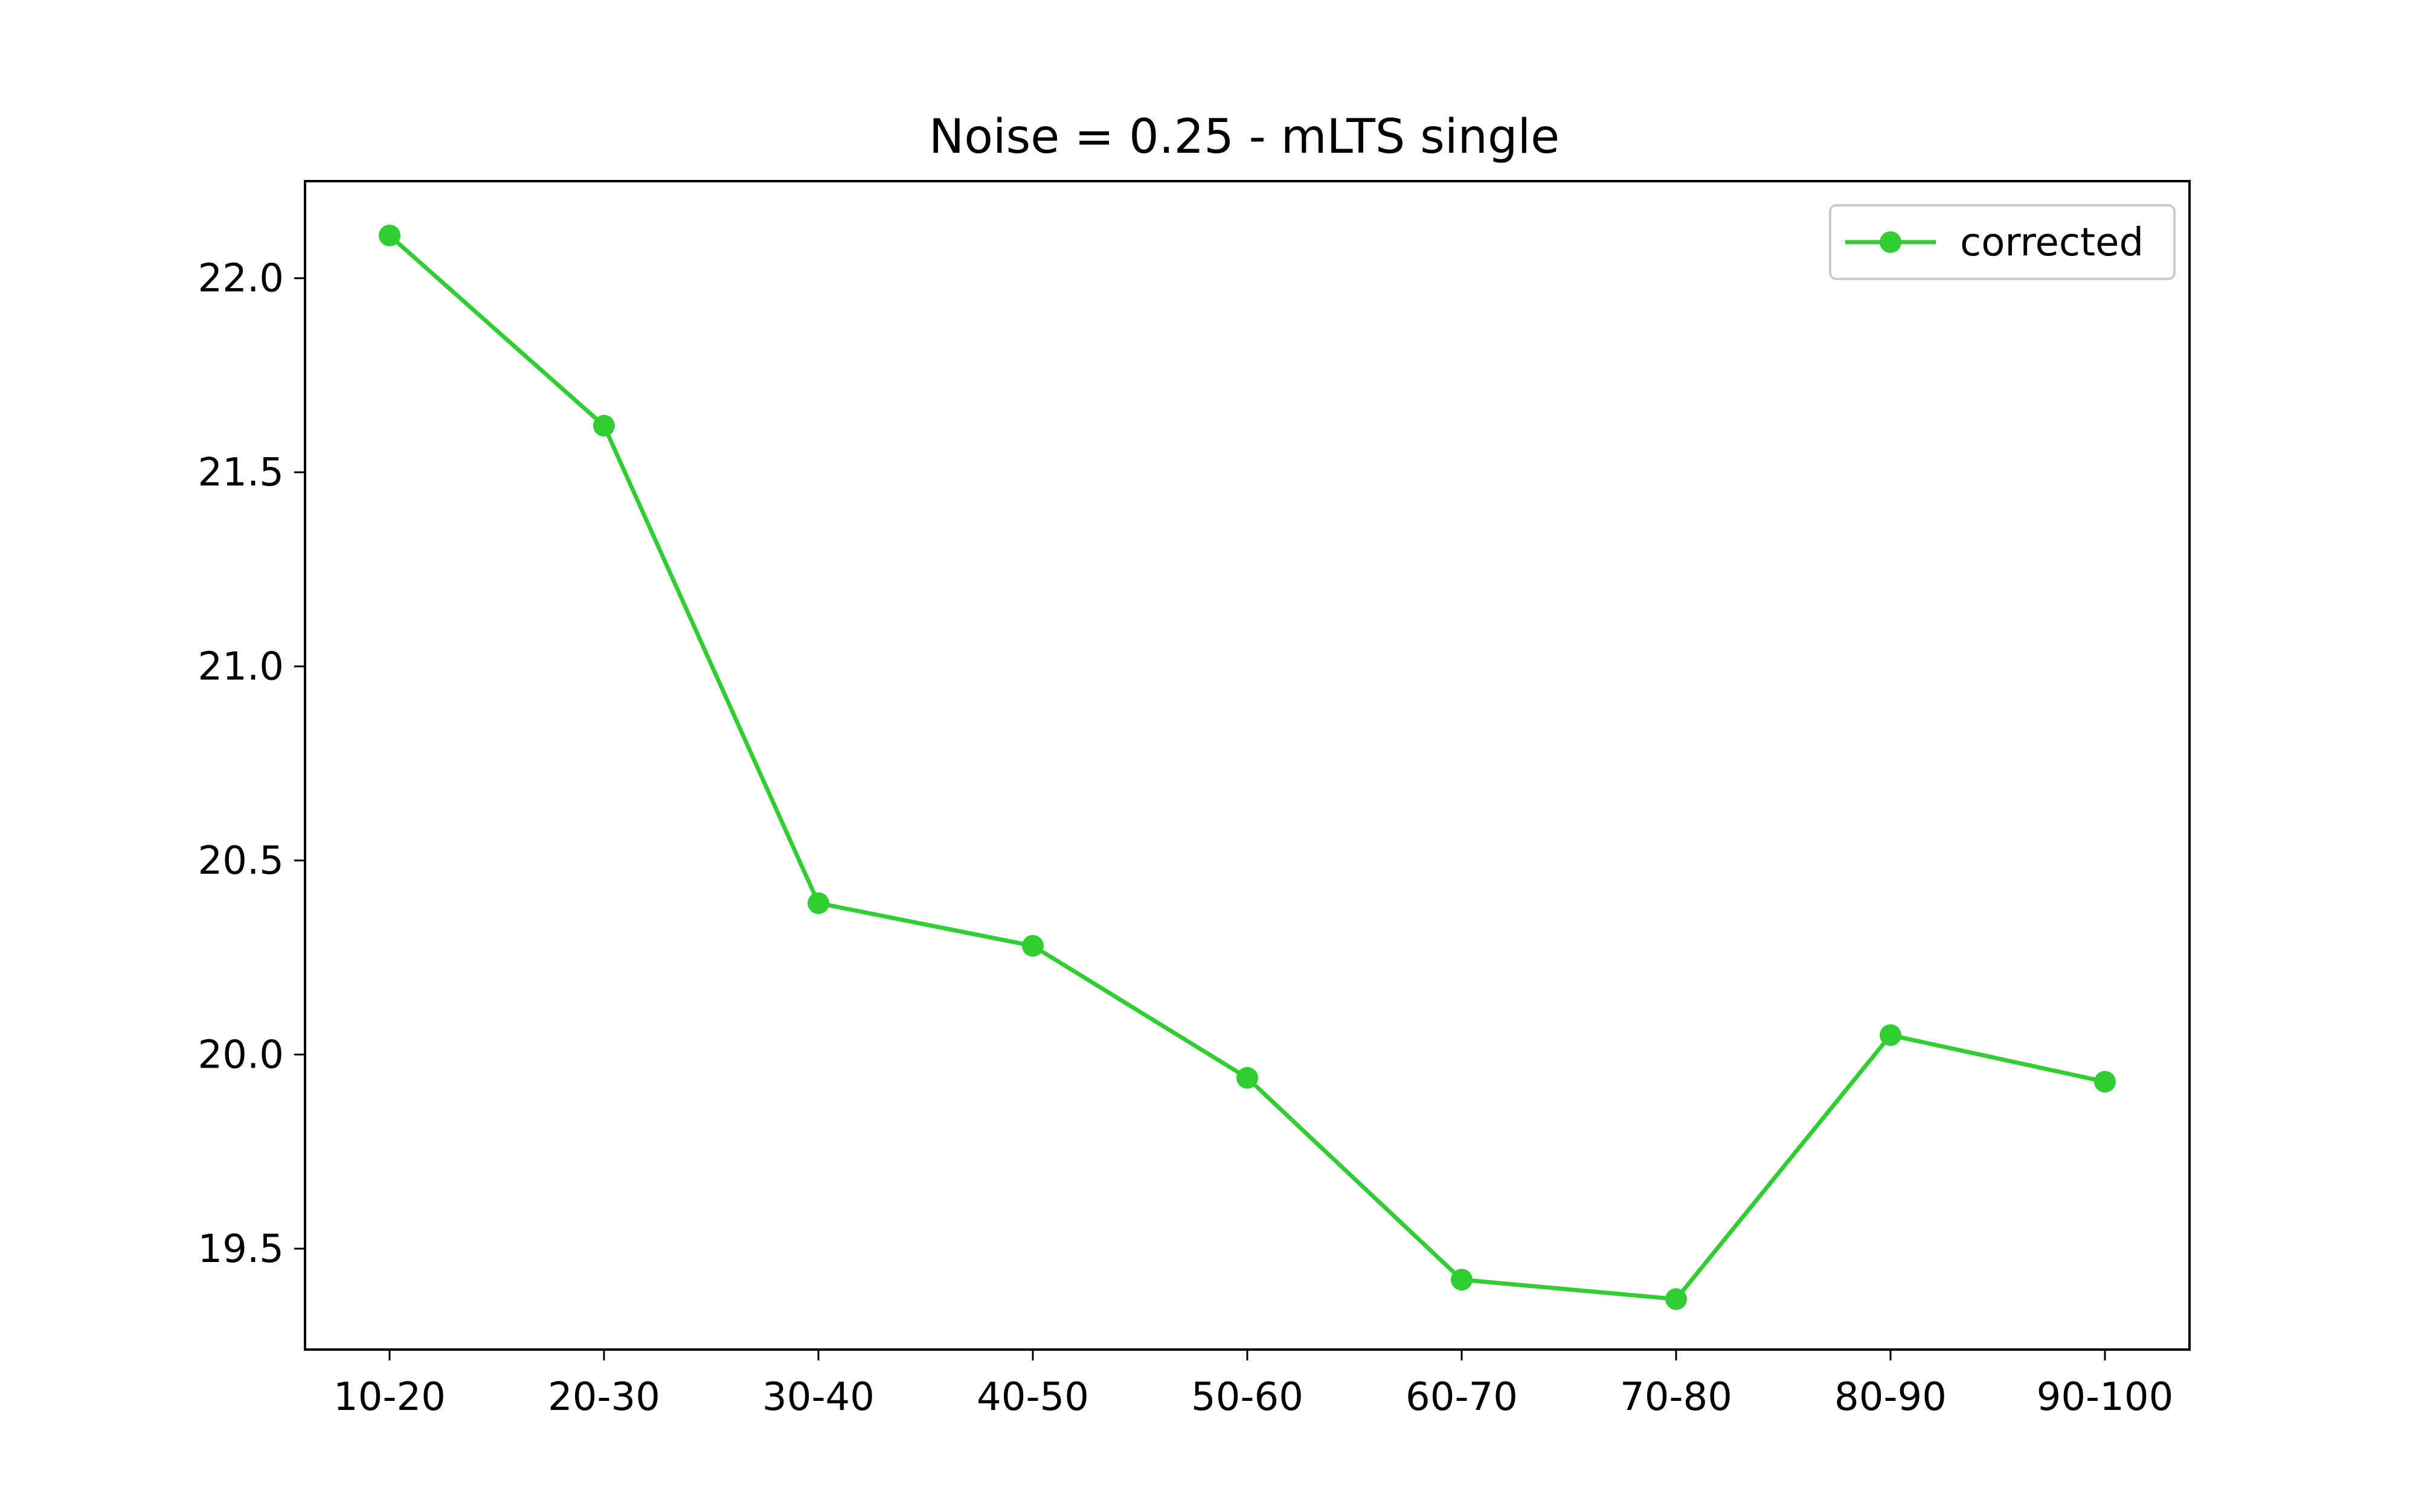 Image resolution: width=2416 pixels, height=1512 pixels. Describe the element at coordinates (1890, 1397) in the screenshot. I see `x-tick-label: 80-90` at that location.